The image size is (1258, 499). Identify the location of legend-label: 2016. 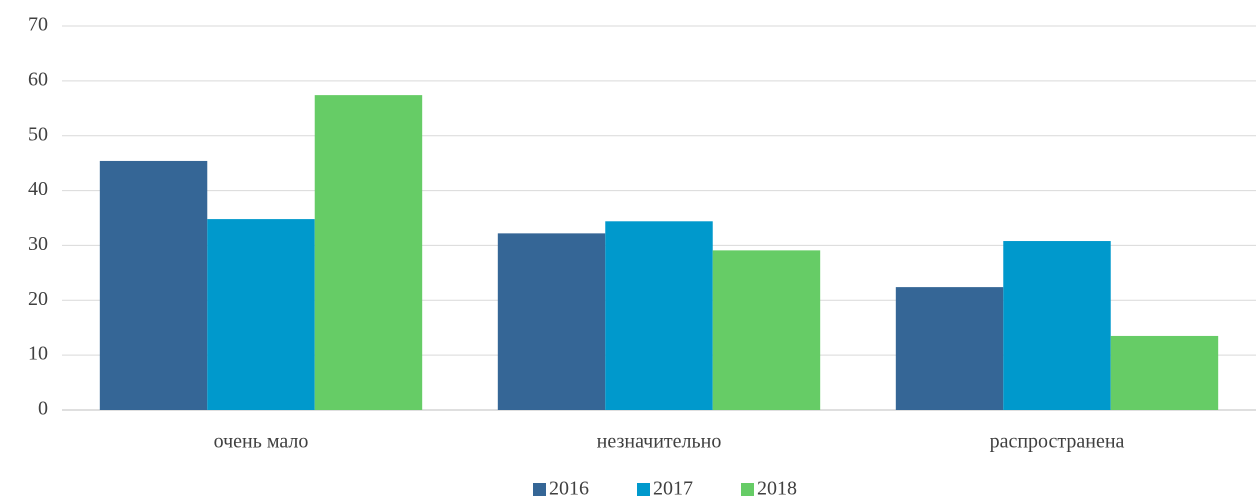
(569, 488).